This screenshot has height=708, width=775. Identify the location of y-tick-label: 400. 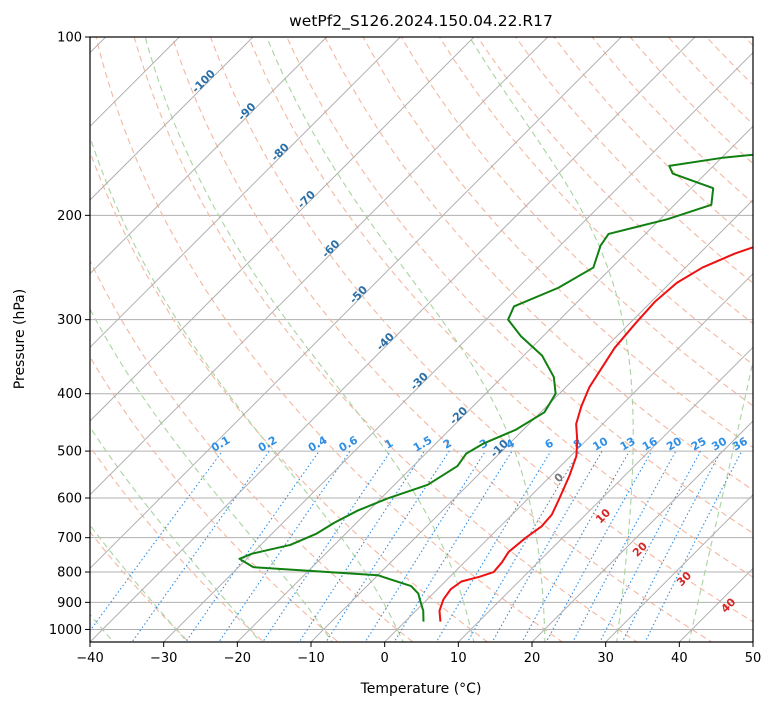
(69, 394).